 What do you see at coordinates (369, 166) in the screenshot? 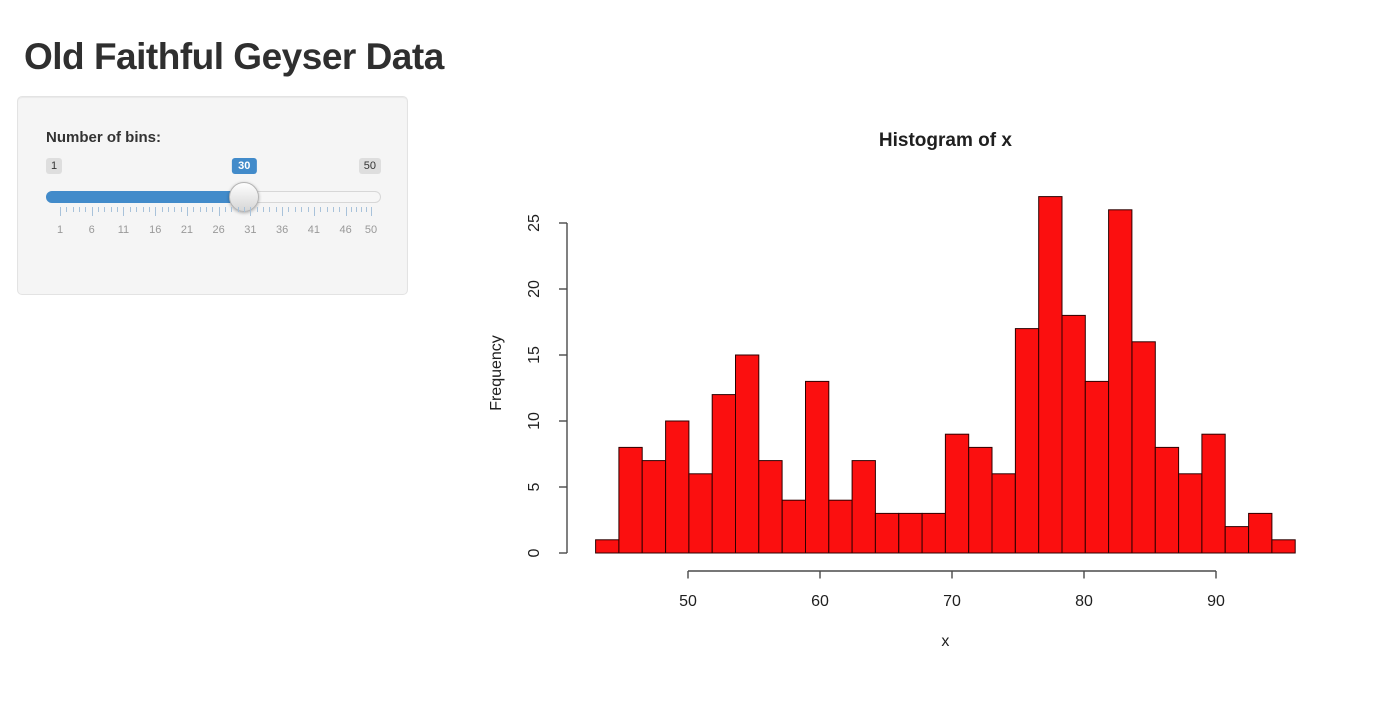
I see `slider-max-label: 50` at bounding box center [369, 166].